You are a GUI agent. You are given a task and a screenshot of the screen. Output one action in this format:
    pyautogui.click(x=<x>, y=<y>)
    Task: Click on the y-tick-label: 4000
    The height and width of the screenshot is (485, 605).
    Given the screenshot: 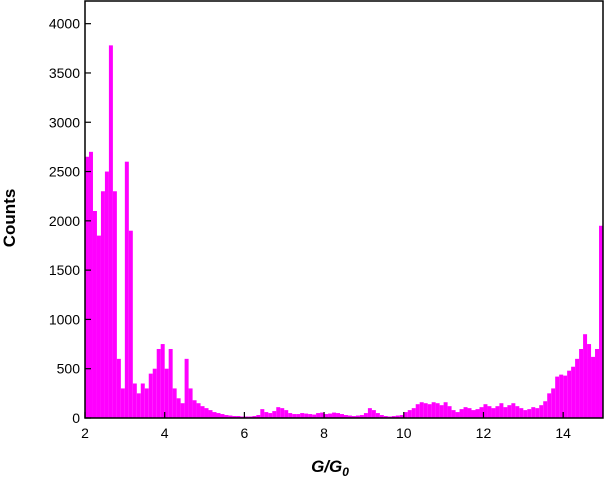 What is the action you would take?
    pyautogui.click(x=64, y=24)
    